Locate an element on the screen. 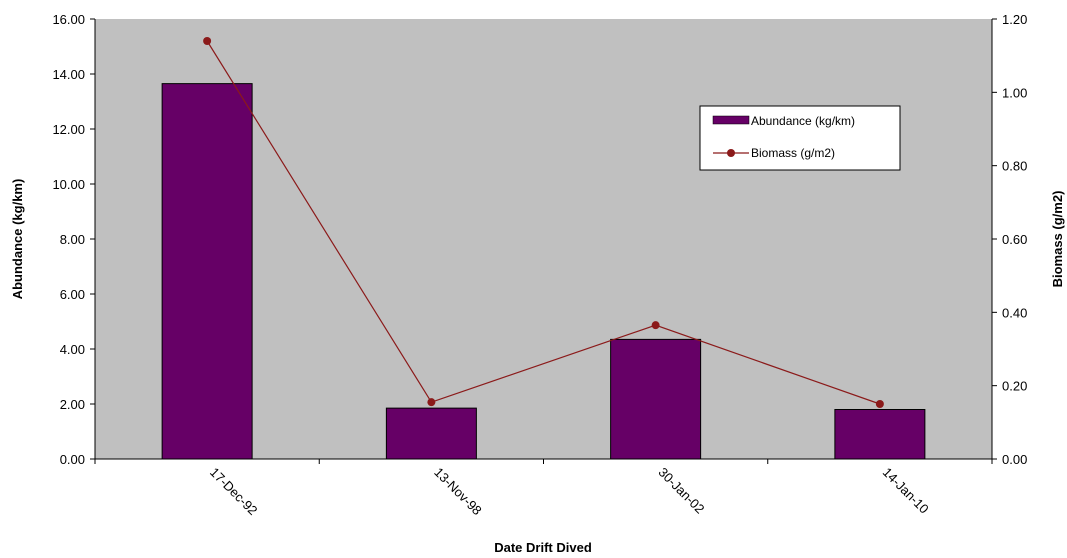 This screenshot has width=1067, height=558. x-tick-label: 30-Jan-02 is located at coordinates (682, 491).